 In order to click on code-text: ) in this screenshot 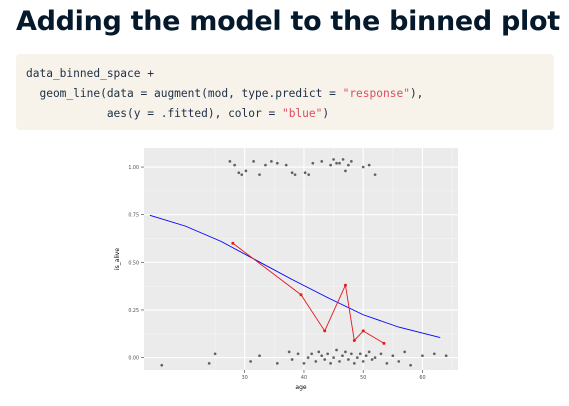, I will do `click(326, 113)`.